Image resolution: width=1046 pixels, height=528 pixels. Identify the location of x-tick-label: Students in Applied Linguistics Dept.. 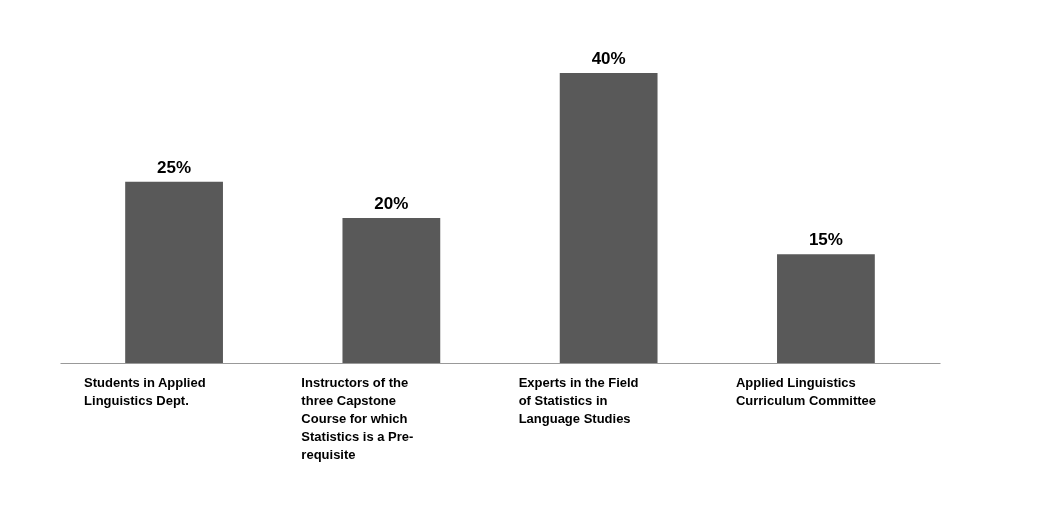
(145, 391).